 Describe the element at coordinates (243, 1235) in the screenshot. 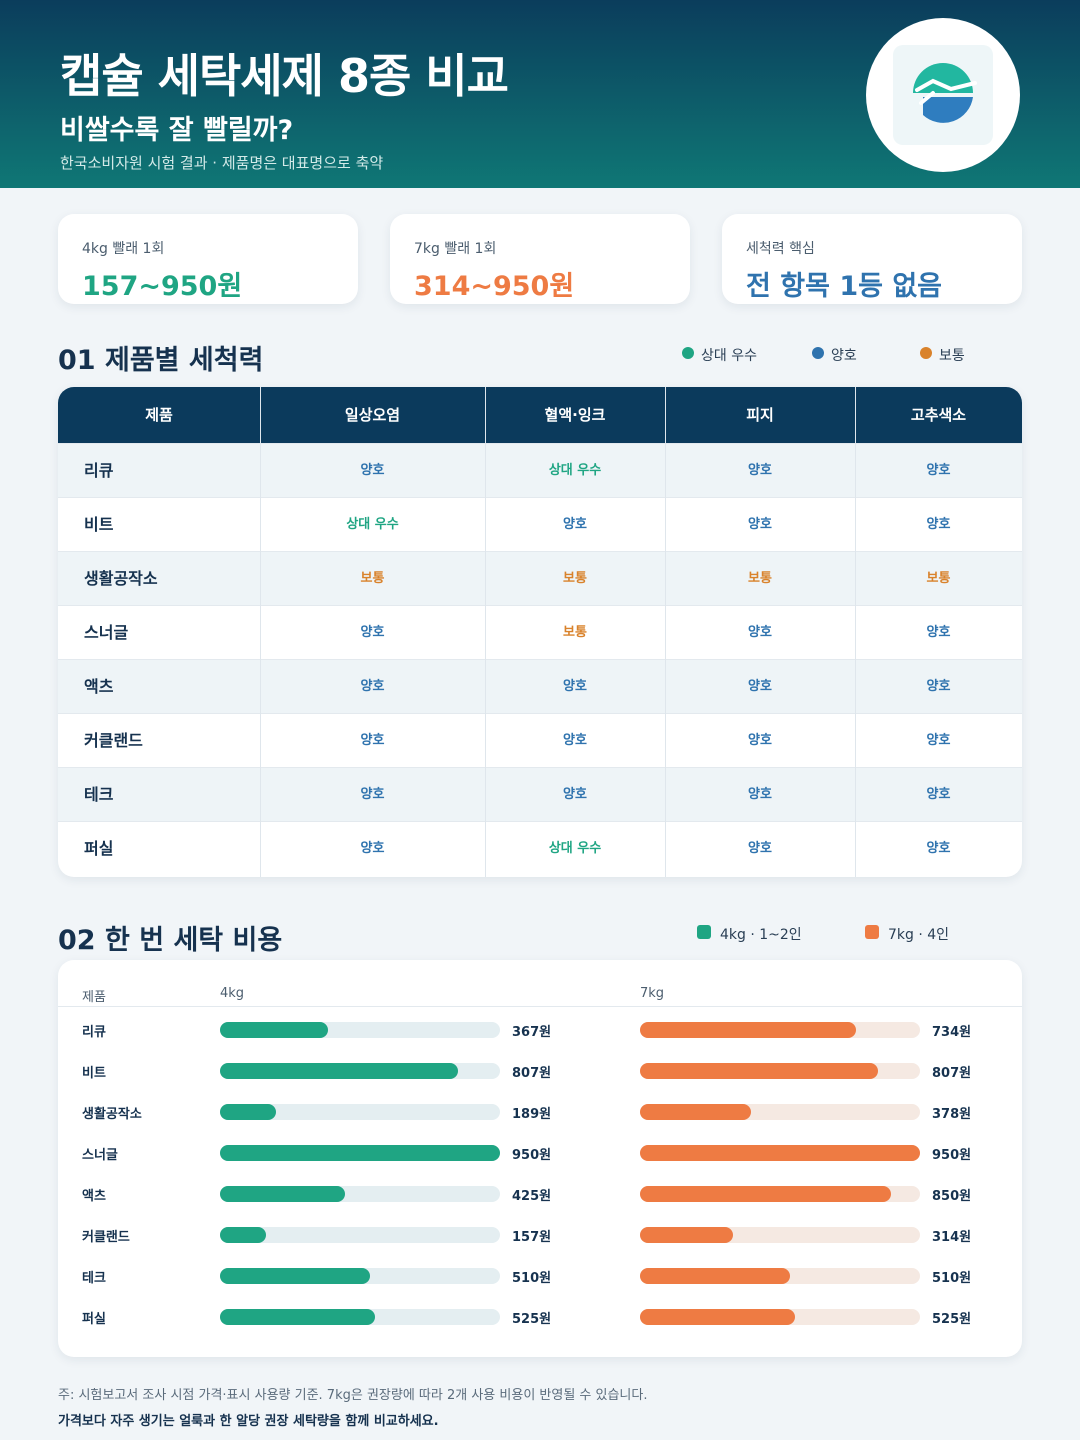

I see `bar-4kg-커클랜드` at that location.